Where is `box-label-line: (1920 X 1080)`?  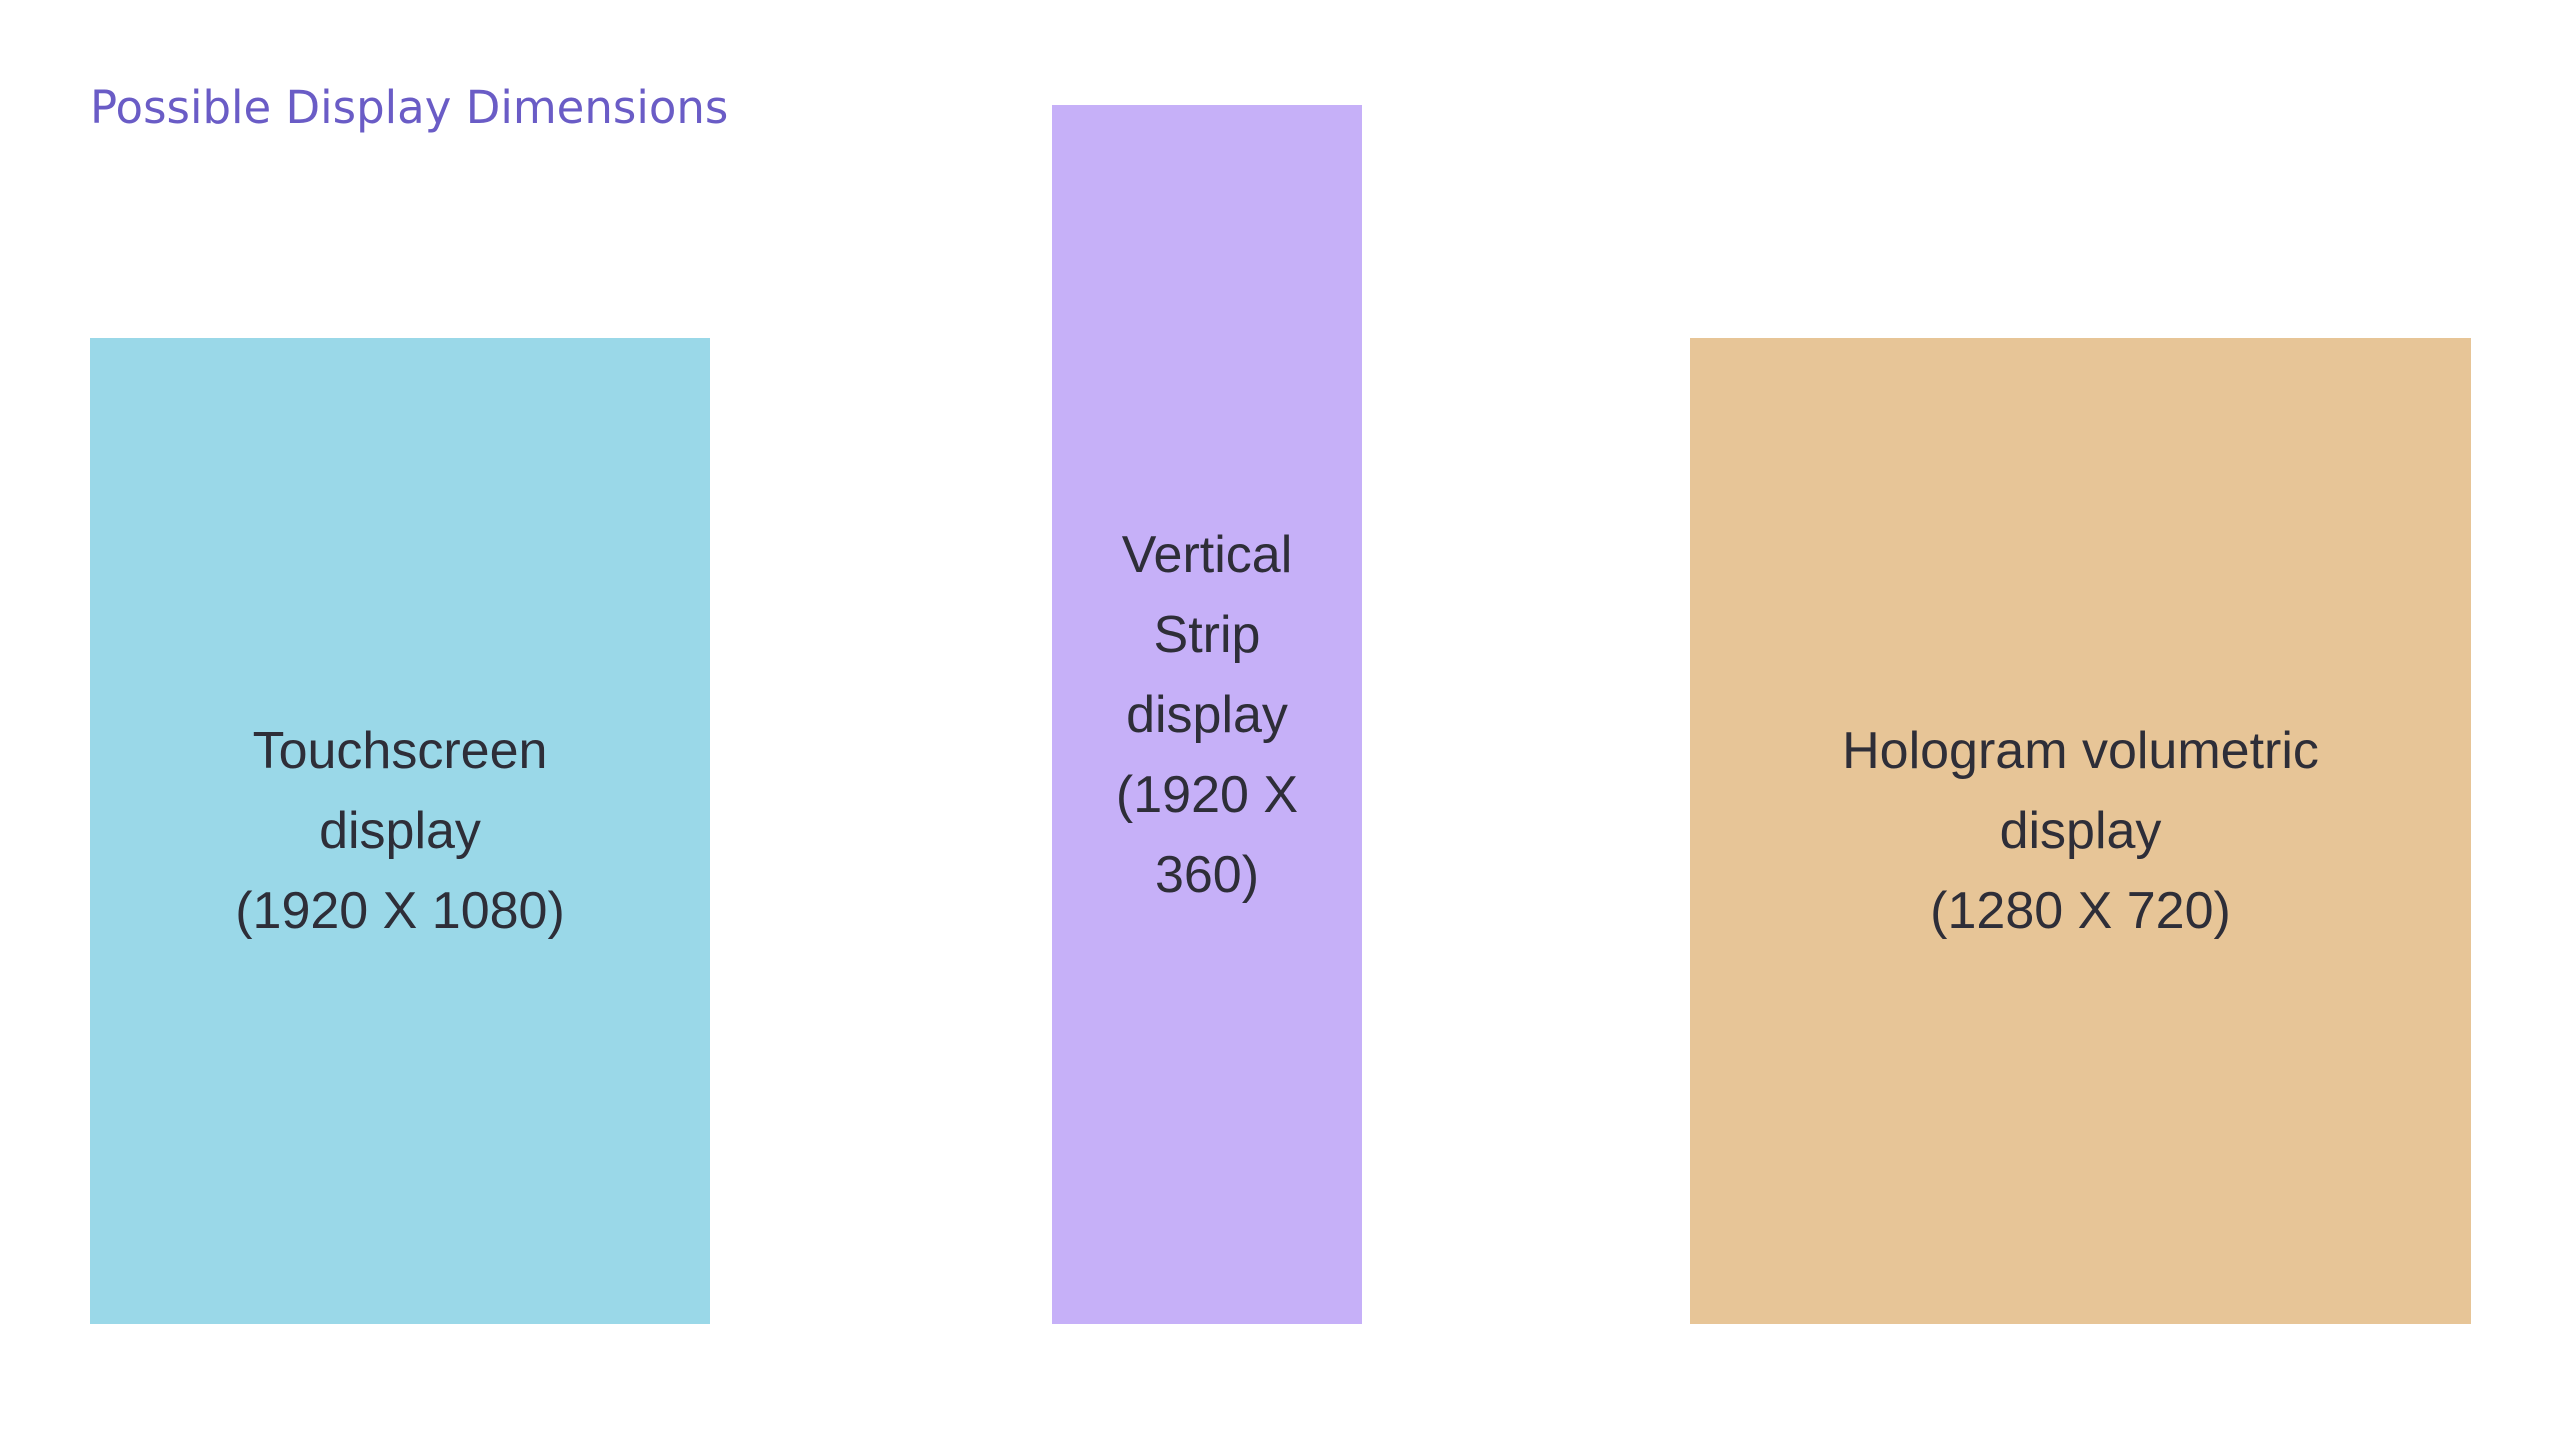
box-label-line: (1920 X 1080) is located at coordinates (400, 911).